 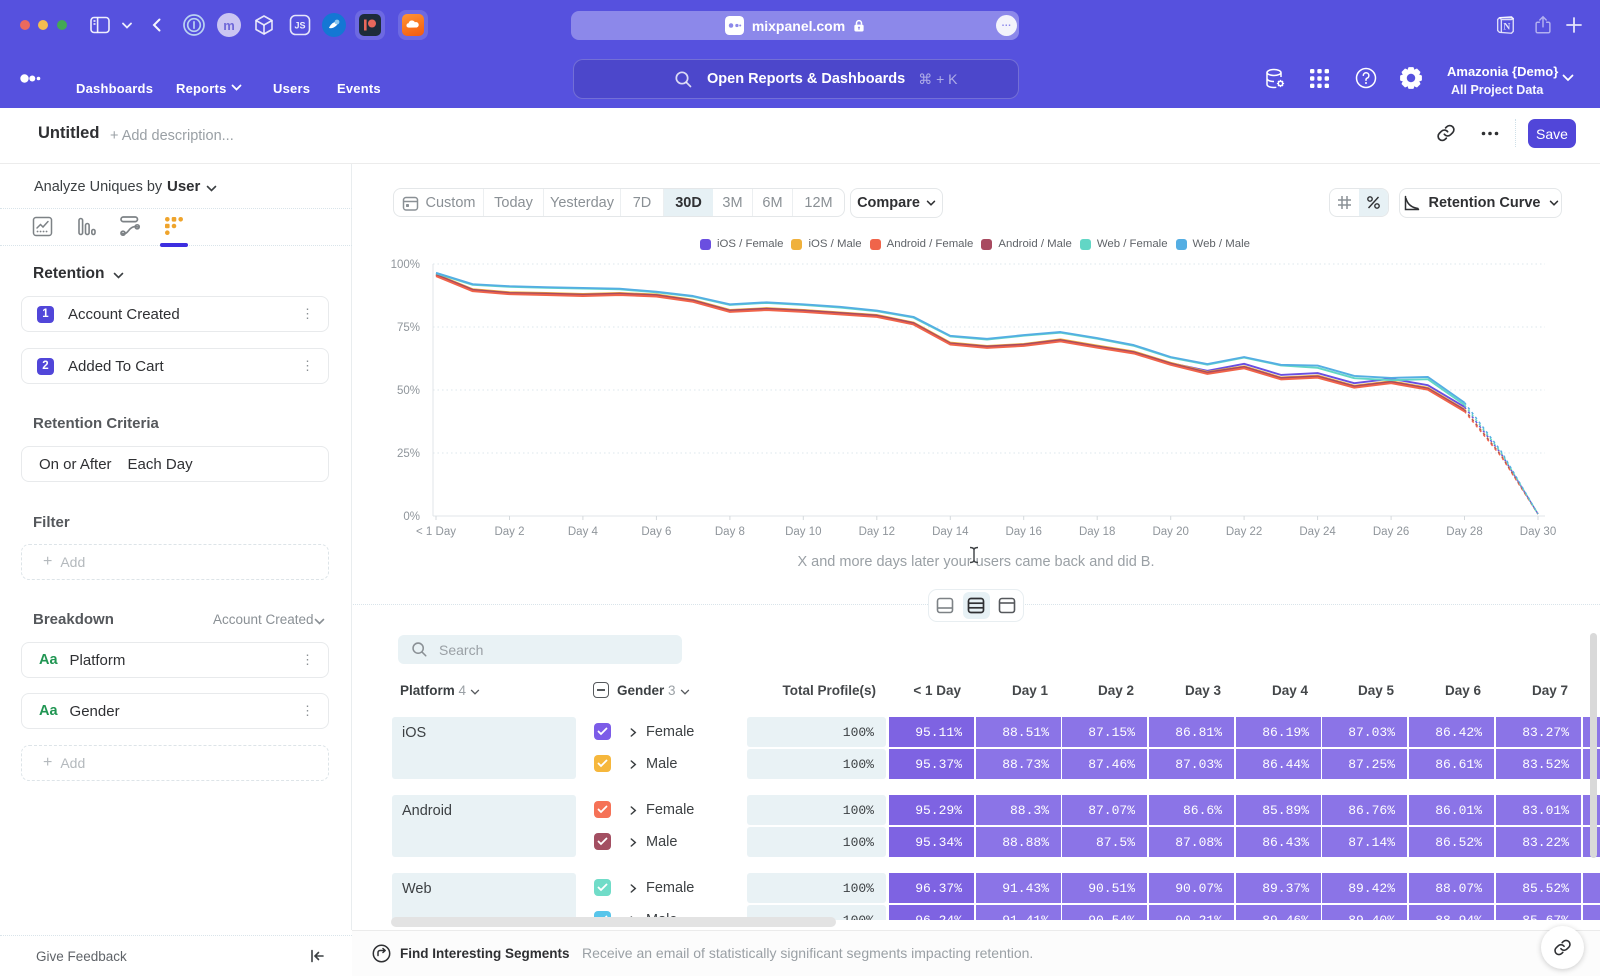 I want to click on svg-text: N, so click(x=1506, y=27).